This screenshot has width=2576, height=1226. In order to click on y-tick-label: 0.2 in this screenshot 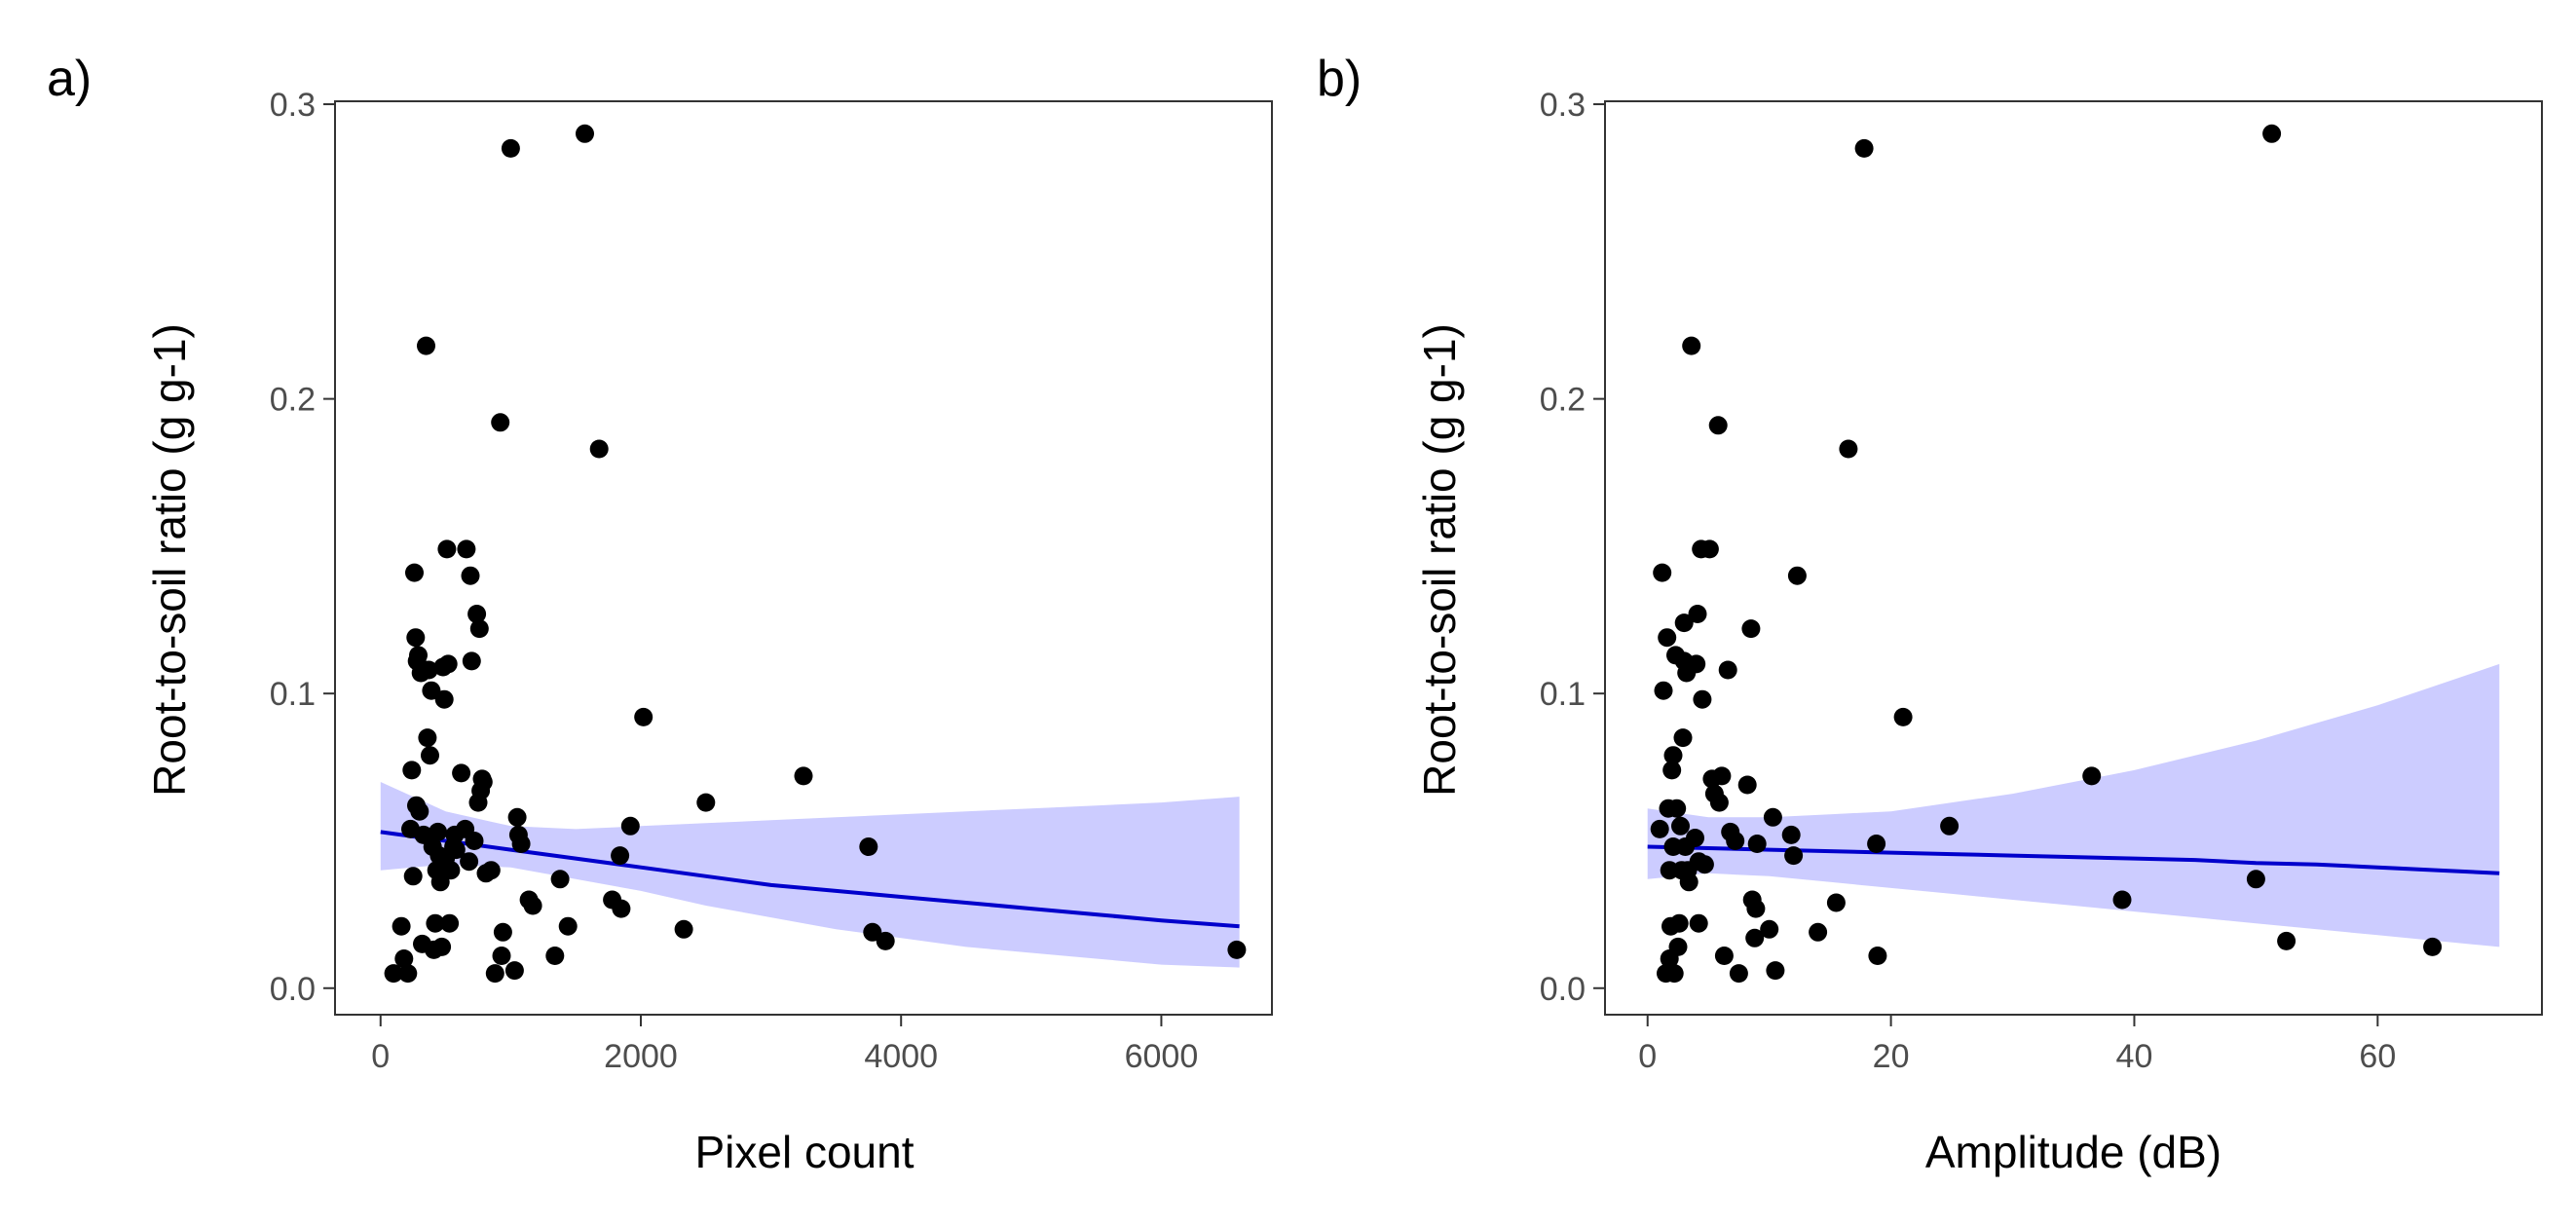, I will do `click(293, 400)`.